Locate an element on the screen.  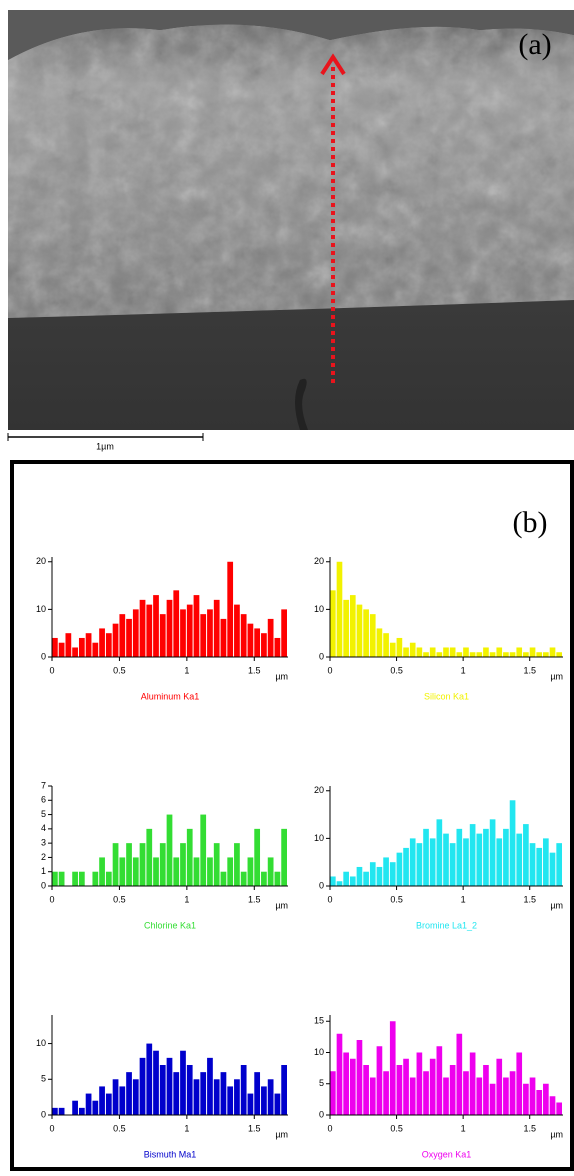
y-tick-label: 20 is located at coordinates (319, 561).